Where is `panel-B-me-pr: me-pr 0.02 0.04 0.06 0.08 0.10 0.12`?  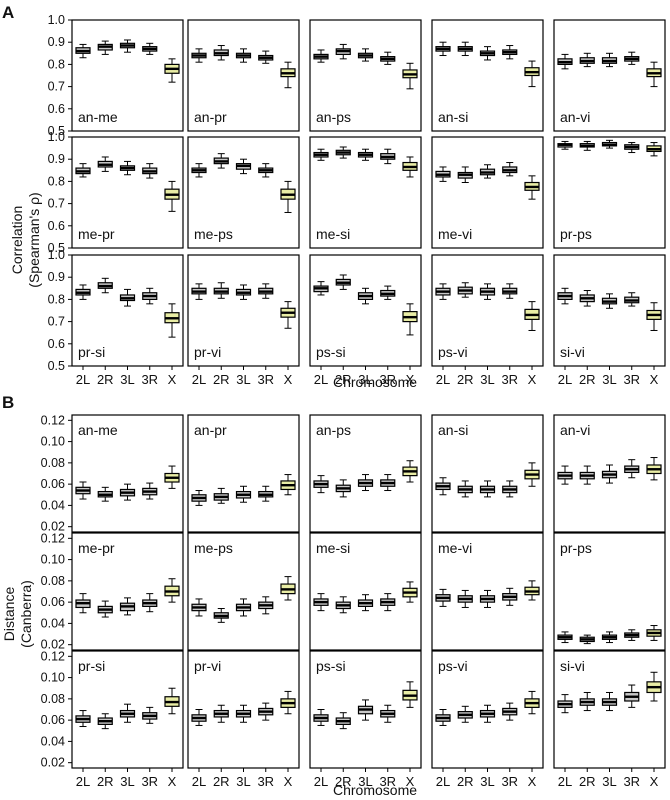
panel-B-me-pr: me-pr 0.02 0.04 0.06 0.08 0.10 0.12 is located at coordinates (112, 591).